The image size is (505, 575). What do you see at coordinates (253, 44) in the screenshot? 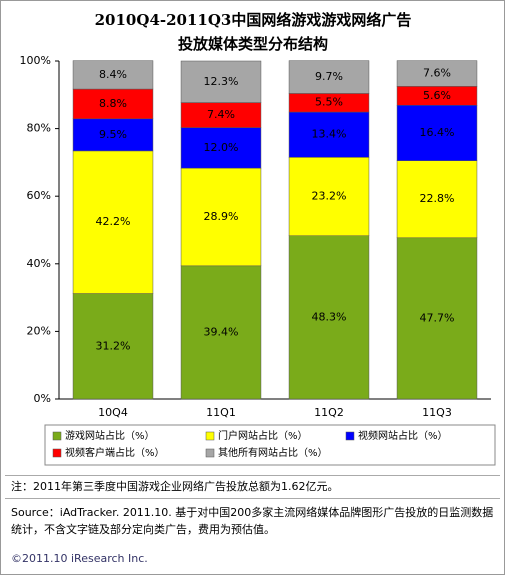
I see `chart-title: 投放媒体类型分布结构` at bounding box center [253, 44].